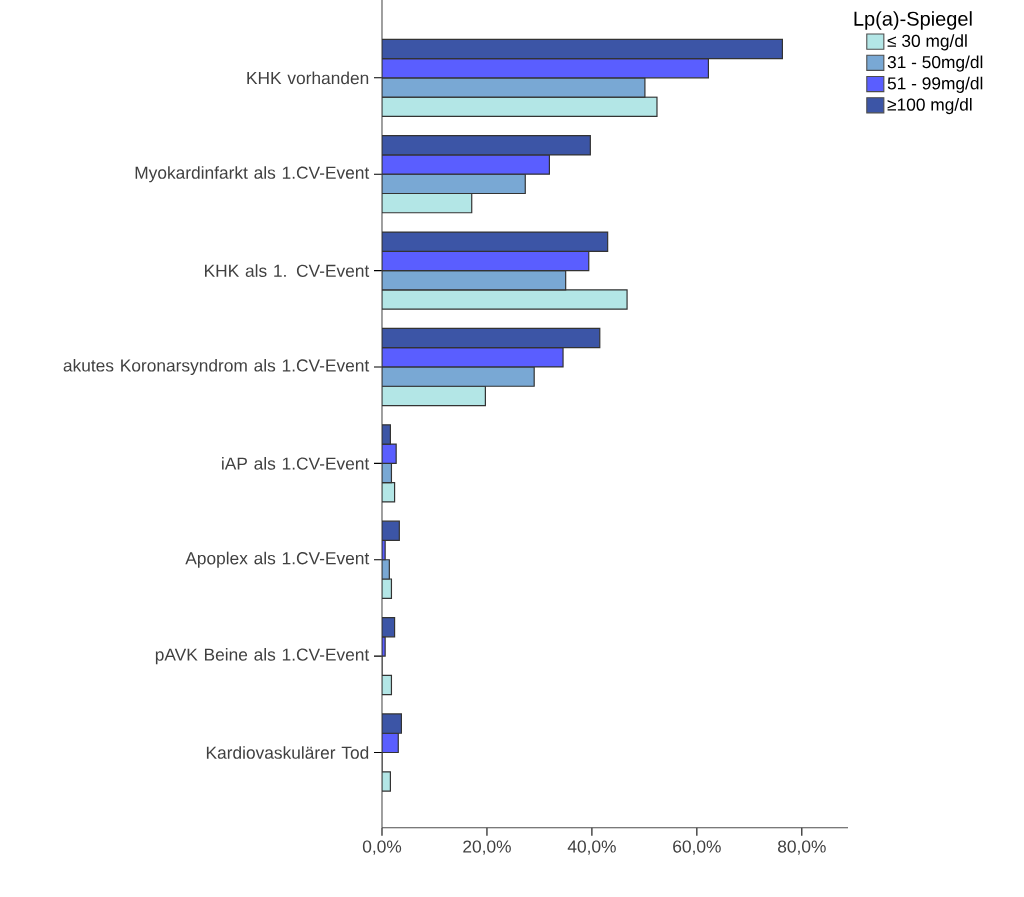  I want to click on x-tick-label: 20,0%, so click(487, 847).